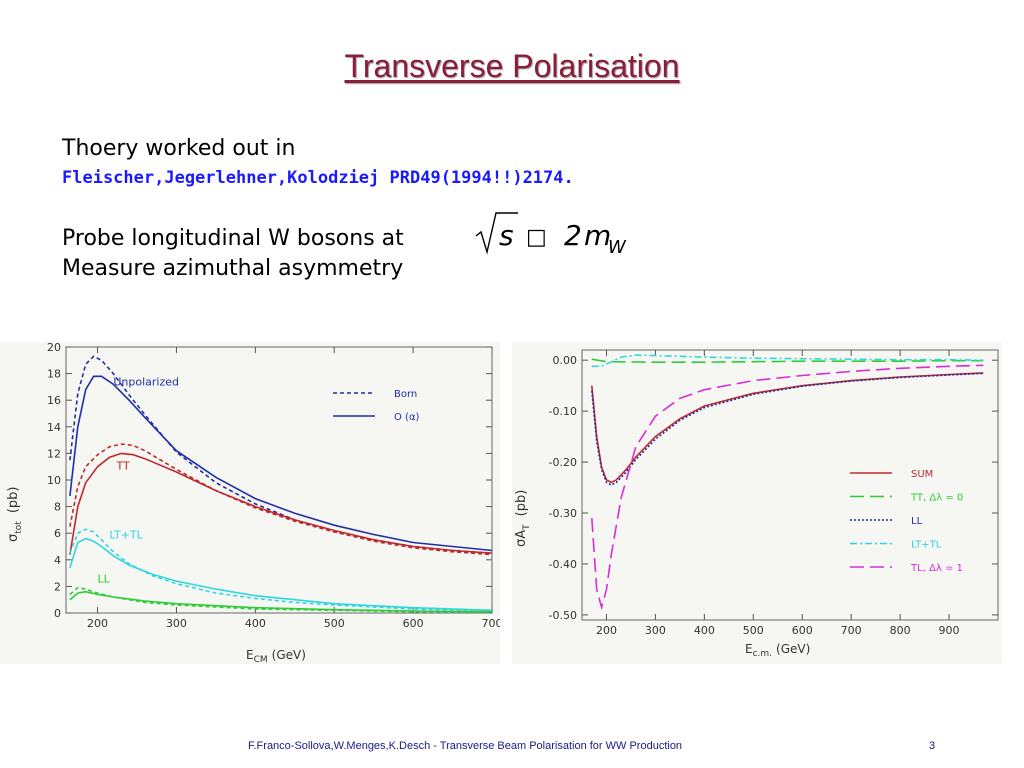 Image resolution: width=1024 pixels, height=768 pixels. I want to click on y-axis-label-sub: T, so click(527, 527).